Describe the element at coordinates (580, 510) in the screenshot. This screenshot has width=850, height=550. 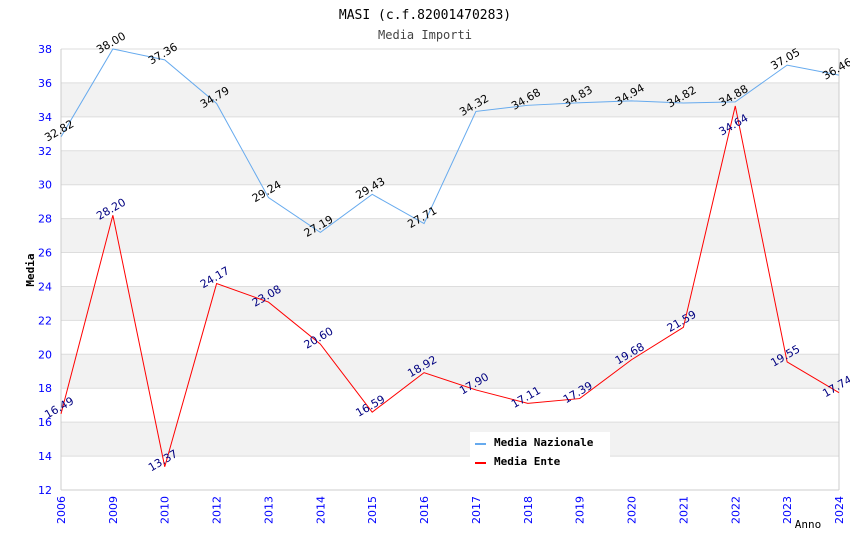
I see `x-tick-label: 2019` at that location.